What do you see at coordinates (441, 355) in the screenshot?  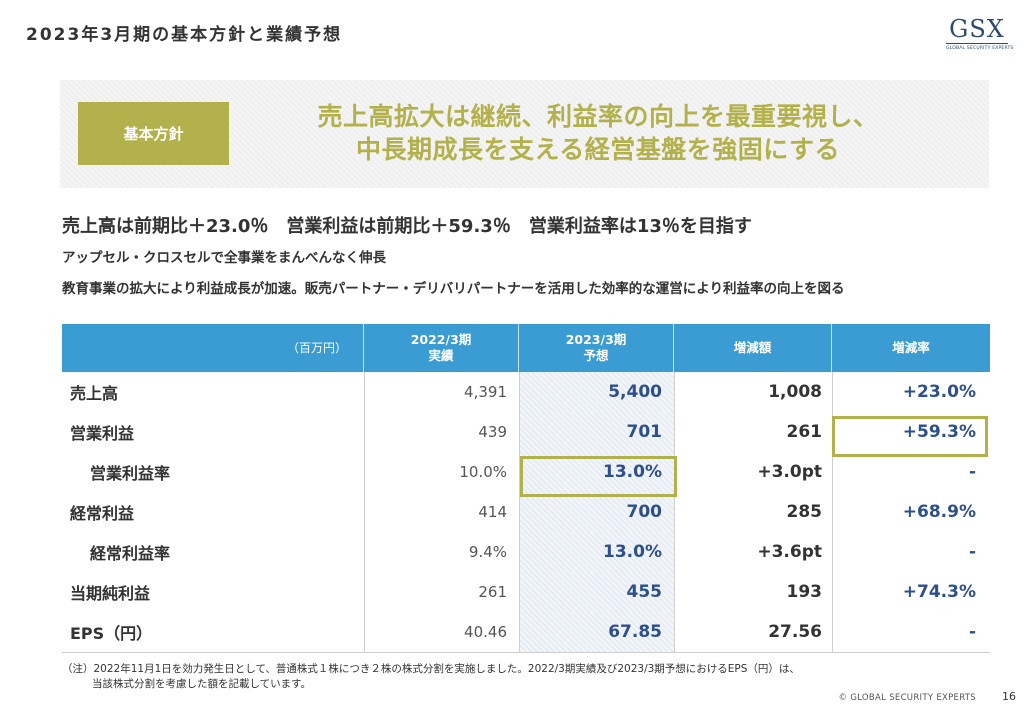 I see `header-actual-line2: 実績` at bounding box center [441, 355].